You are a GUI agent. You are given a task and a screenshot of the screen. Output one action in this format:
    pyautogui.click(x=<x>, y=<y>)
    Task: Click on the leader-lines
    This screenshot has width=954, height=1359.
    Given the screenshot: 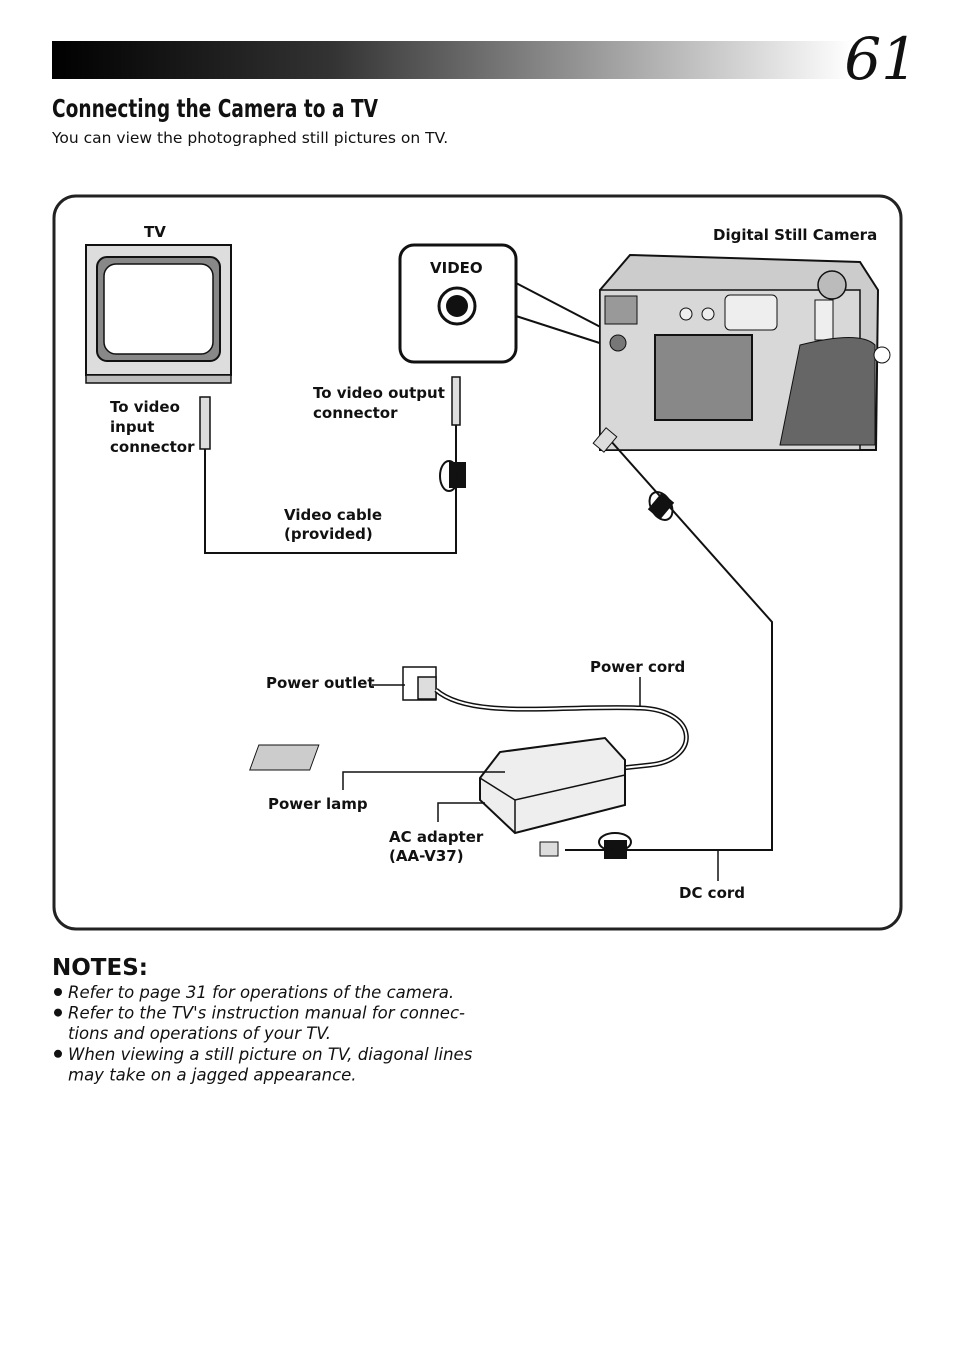 What is the action you would take?
    pyautogui.click(x=530, y=779)
    